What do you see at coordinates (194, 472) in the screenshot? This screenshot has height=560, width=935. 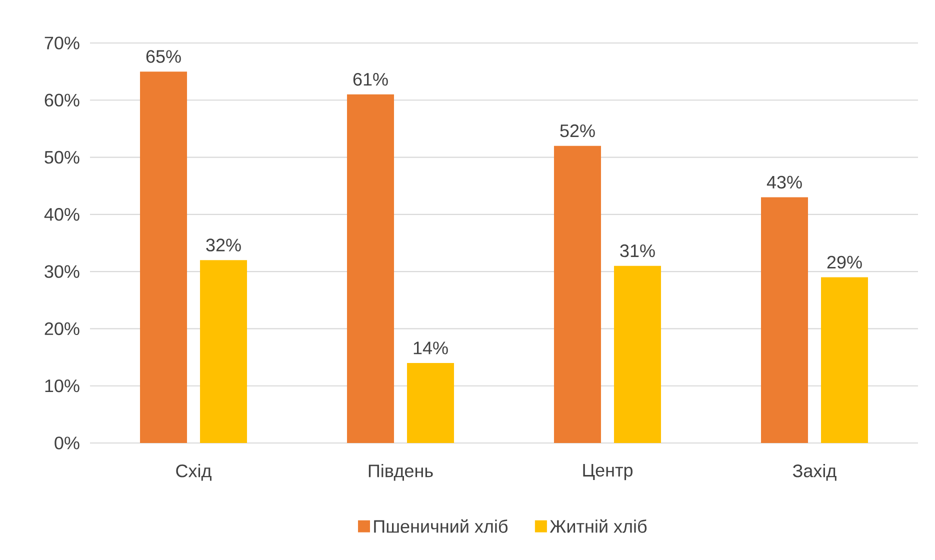 I see `x-tick-label: Схід` at bounding box center [194, 472].